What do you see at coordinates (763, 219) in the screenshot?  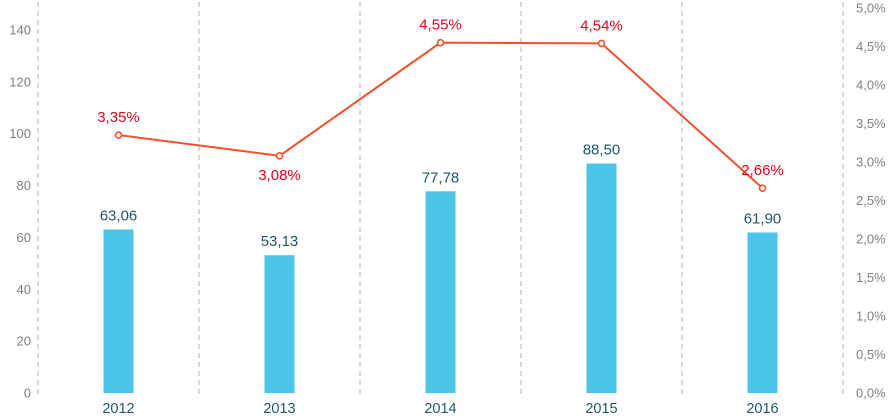 I see `bar-value-label: 61,90` at bounding box center [763, 219].